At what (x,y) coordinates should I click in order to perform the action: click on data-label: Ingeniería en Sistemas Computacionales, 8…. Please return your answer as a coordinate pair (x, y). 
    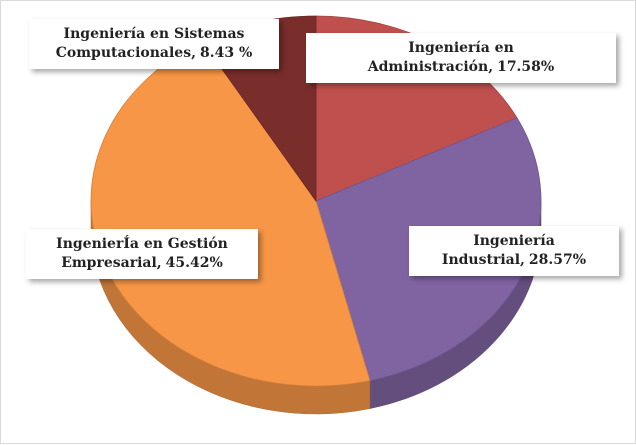
    Looking at the image, I should click on (154, 44).